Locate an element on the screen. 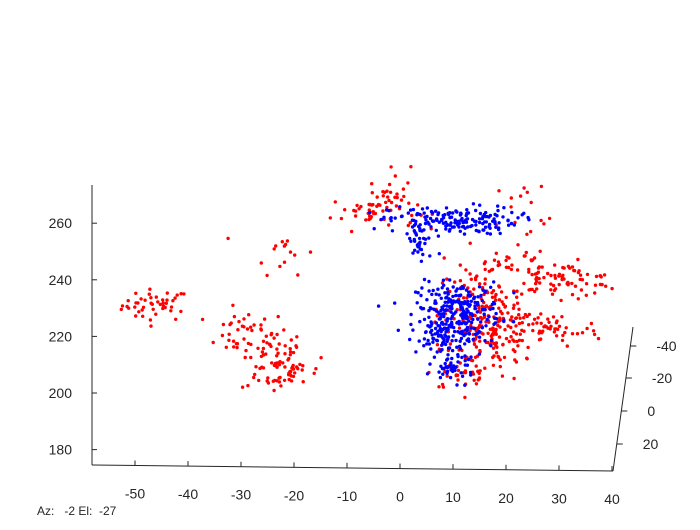  y-tick-label: 20 is located at coordinates (651, 444).